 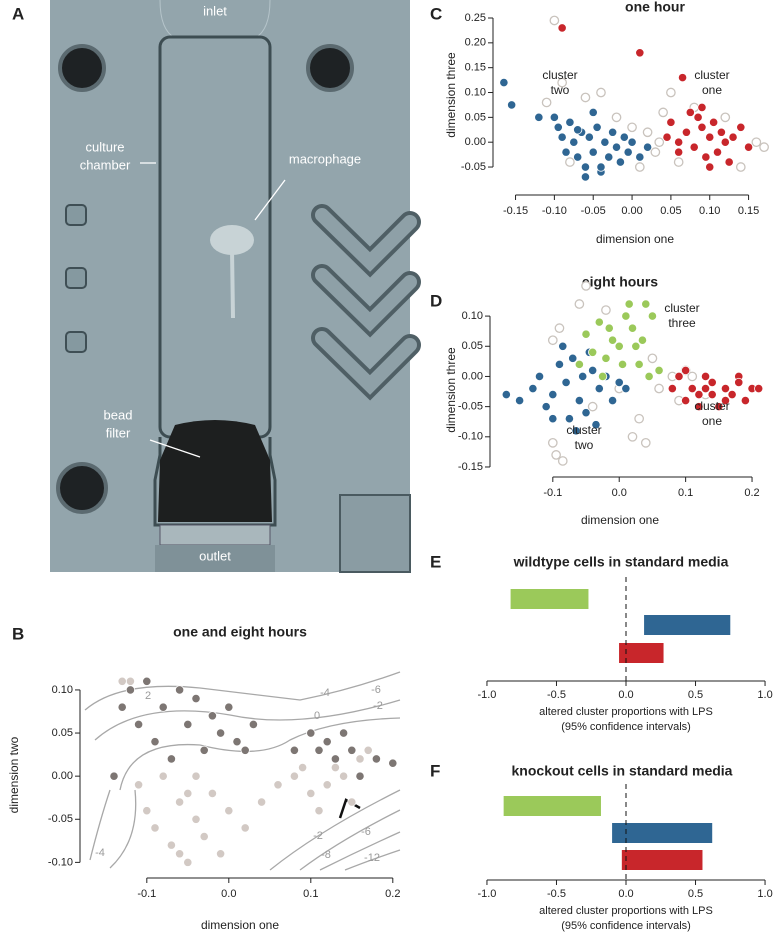 I want to click on post, so click(x=76, y=278).